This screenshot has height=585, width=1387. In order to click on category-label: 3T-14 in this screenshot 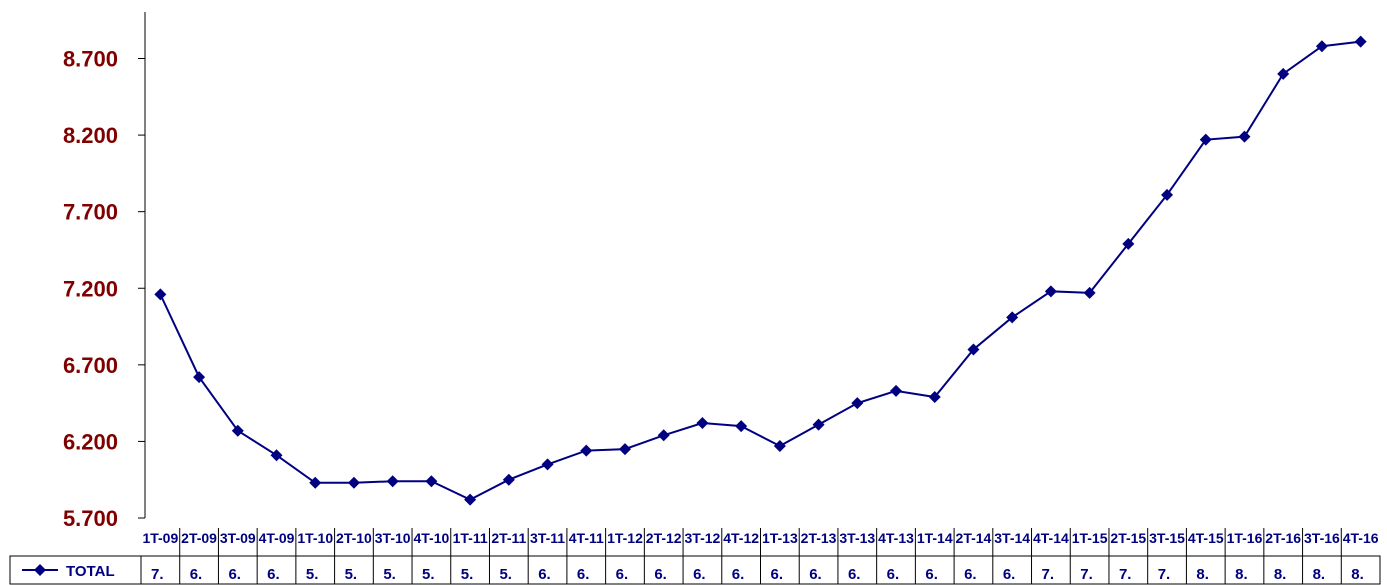, I will do `click(1012, 538)`.